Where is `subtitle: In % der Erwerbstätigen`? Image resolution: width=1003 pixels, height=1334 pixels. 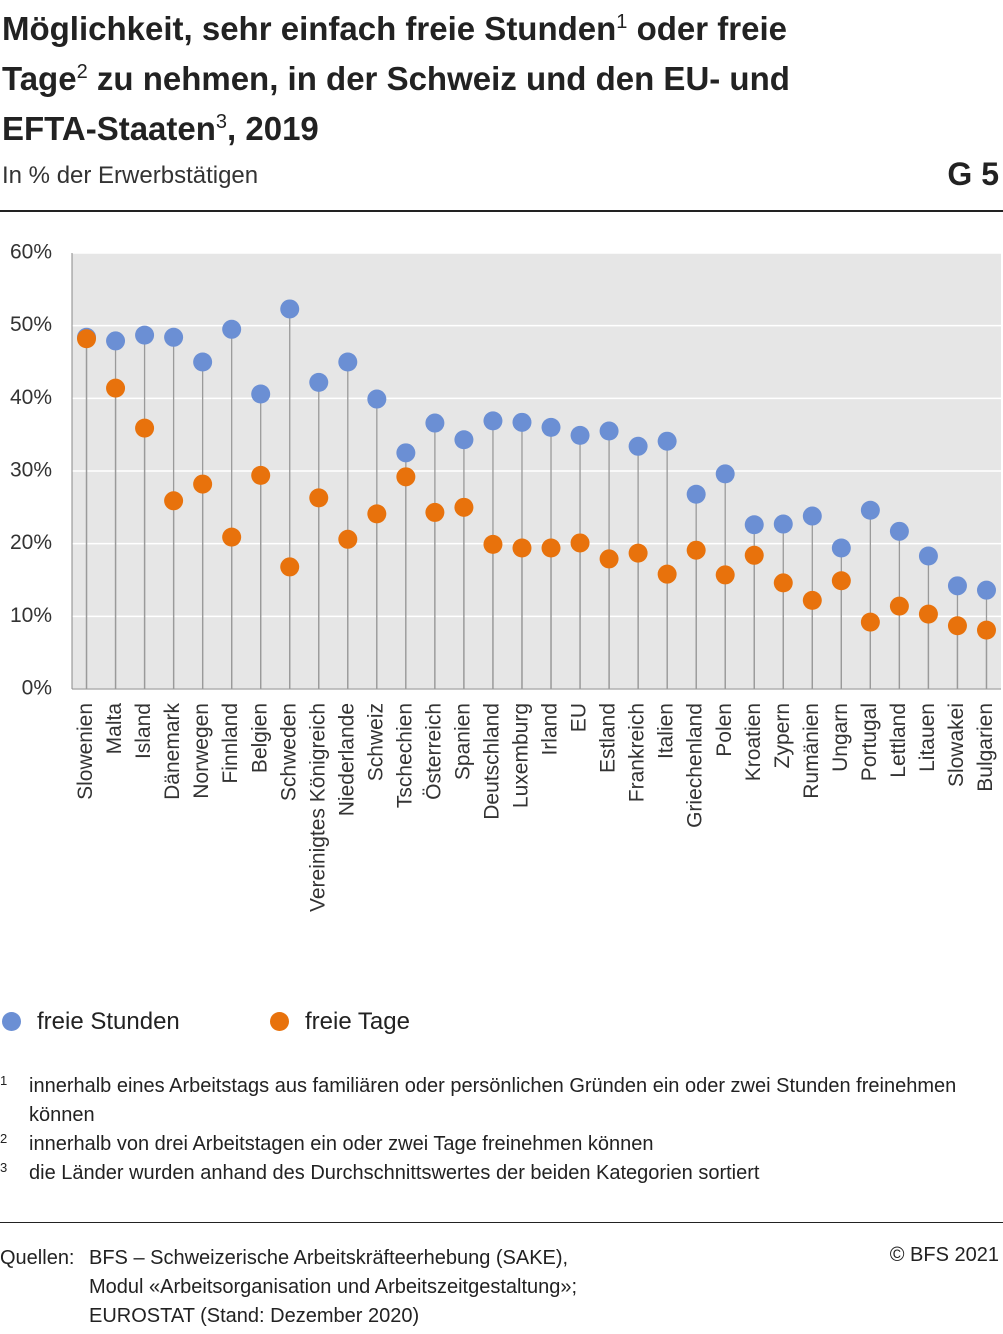
subtitle: In % der Erwerbstätigen is located at coordinates (130, 175).